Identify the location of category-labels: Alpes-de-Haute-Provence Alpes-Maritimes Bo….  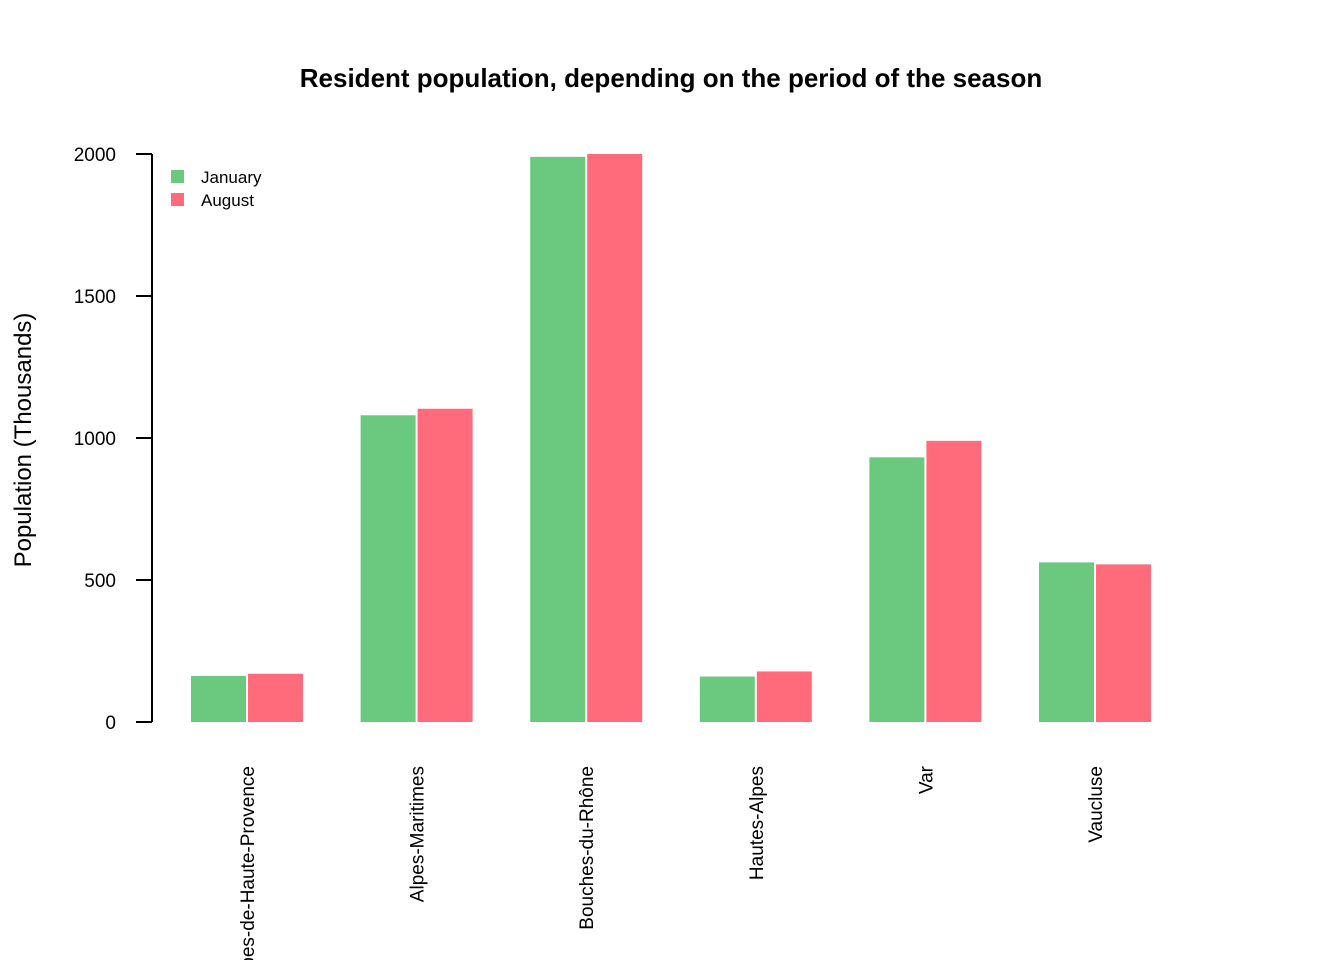
(672, 862).